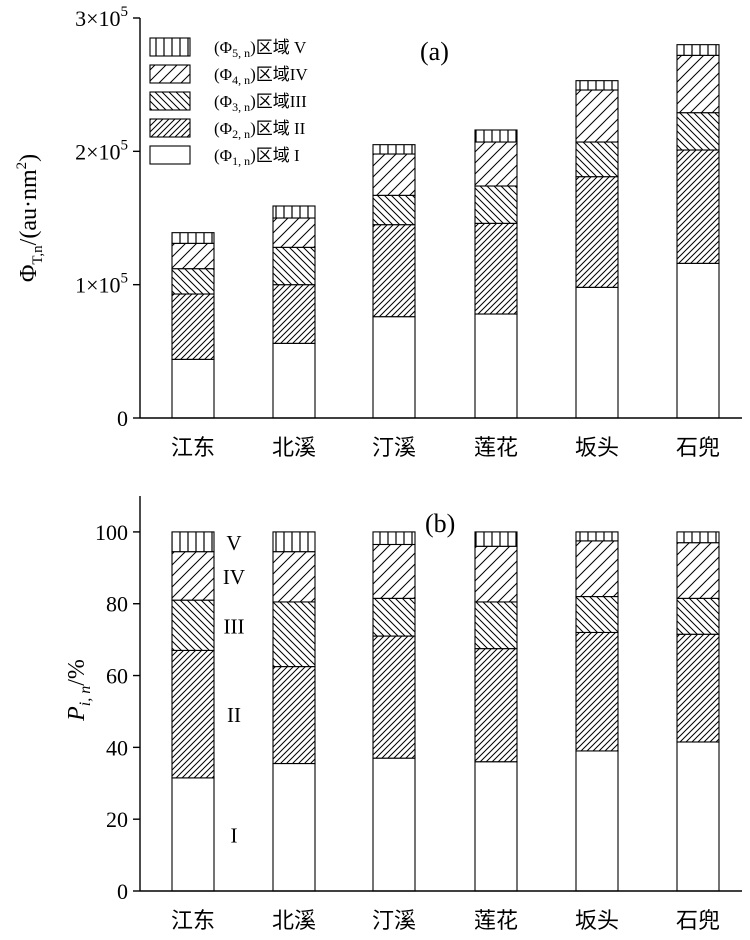 The height and width of the screenshot is (940, 750). I want to click on bar-segment-a-1-s3, so click(193, 281).